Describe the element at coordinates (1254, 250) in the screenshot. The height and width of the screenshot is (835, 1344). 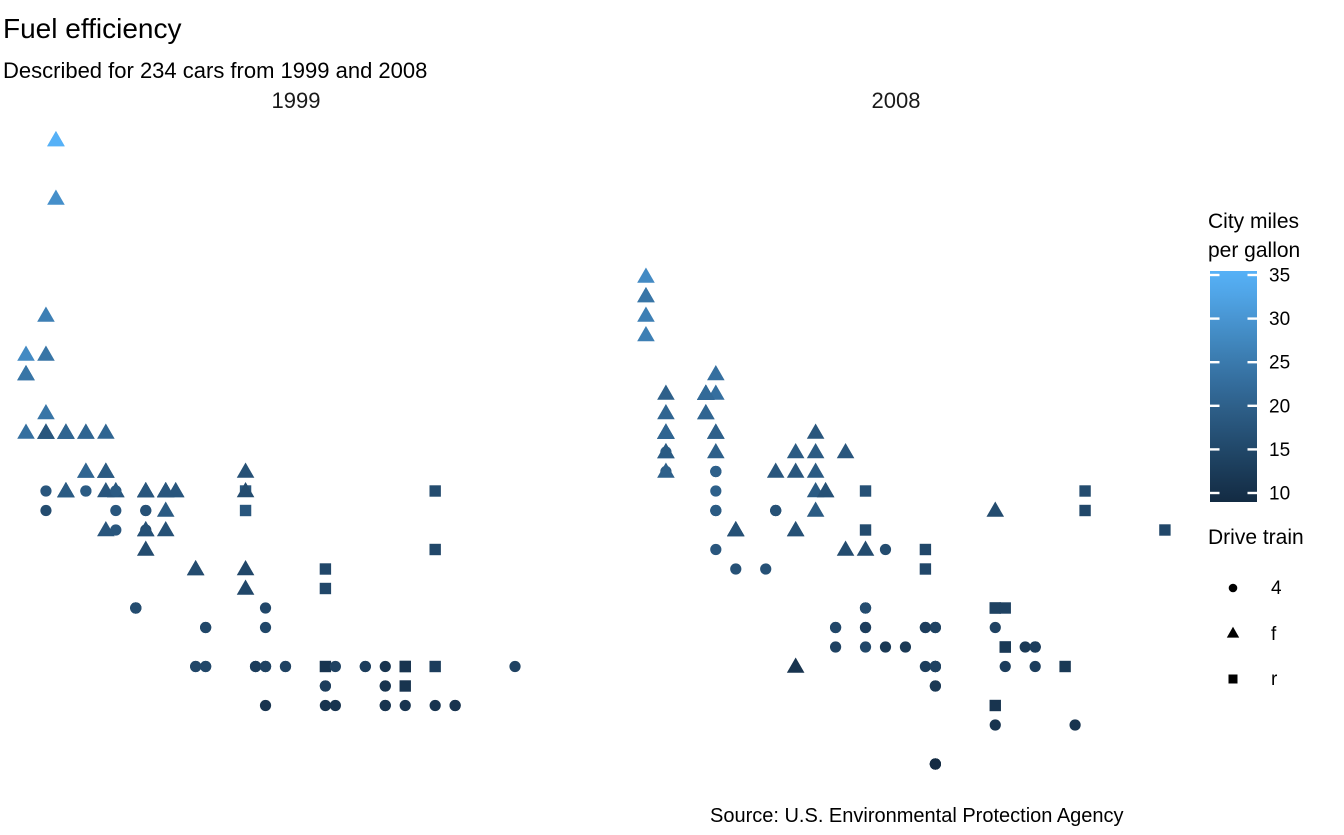
I see `color-legend-title-line2: per gallon` at that location.